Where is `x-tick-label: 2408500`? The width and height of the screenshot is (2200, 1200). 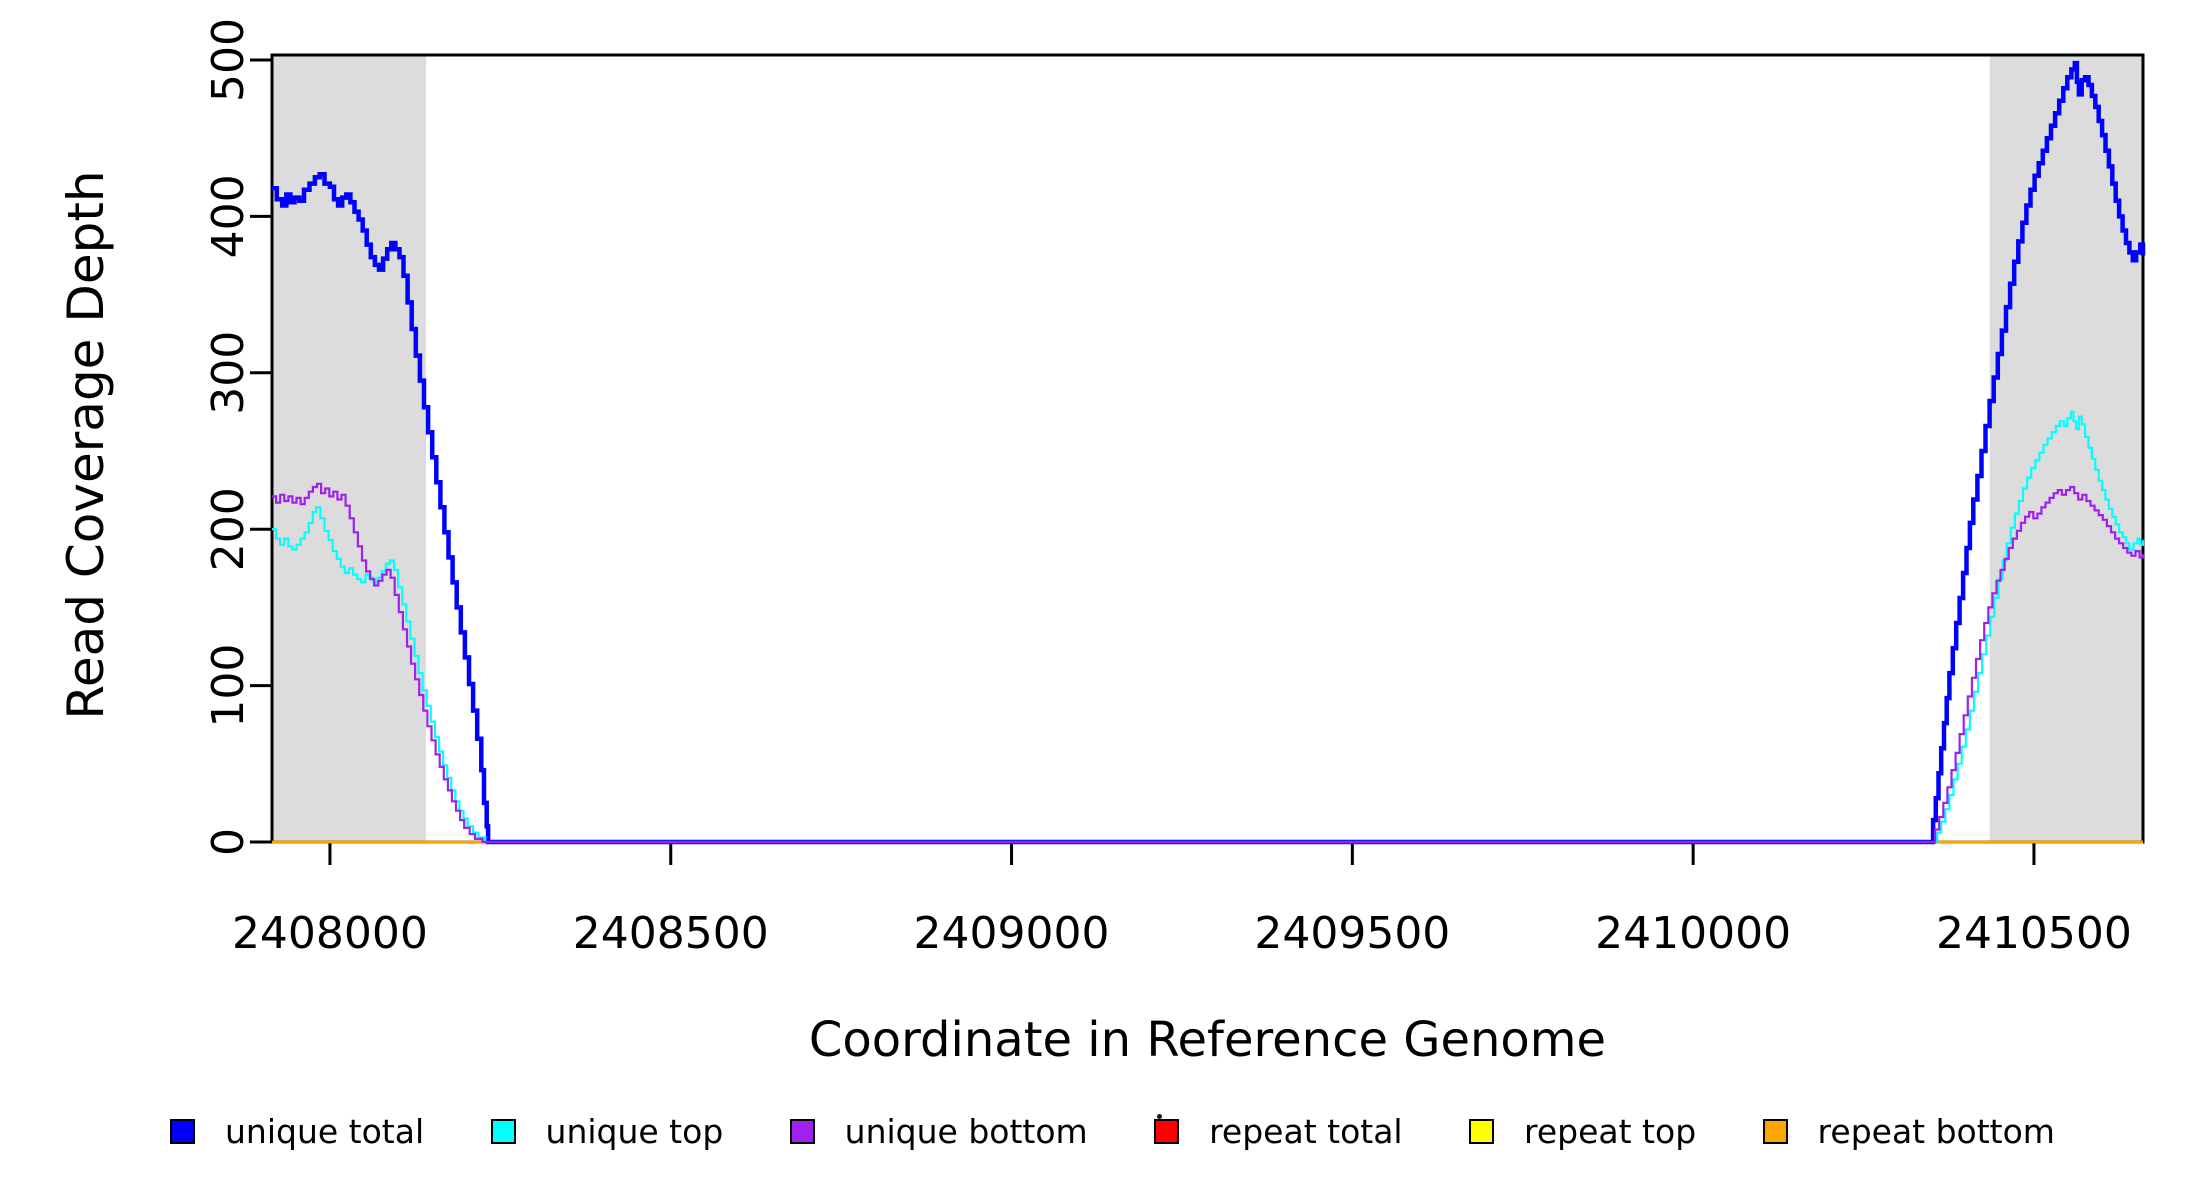 x-tick-label: 2408500 is located at coordinates (671, 933).